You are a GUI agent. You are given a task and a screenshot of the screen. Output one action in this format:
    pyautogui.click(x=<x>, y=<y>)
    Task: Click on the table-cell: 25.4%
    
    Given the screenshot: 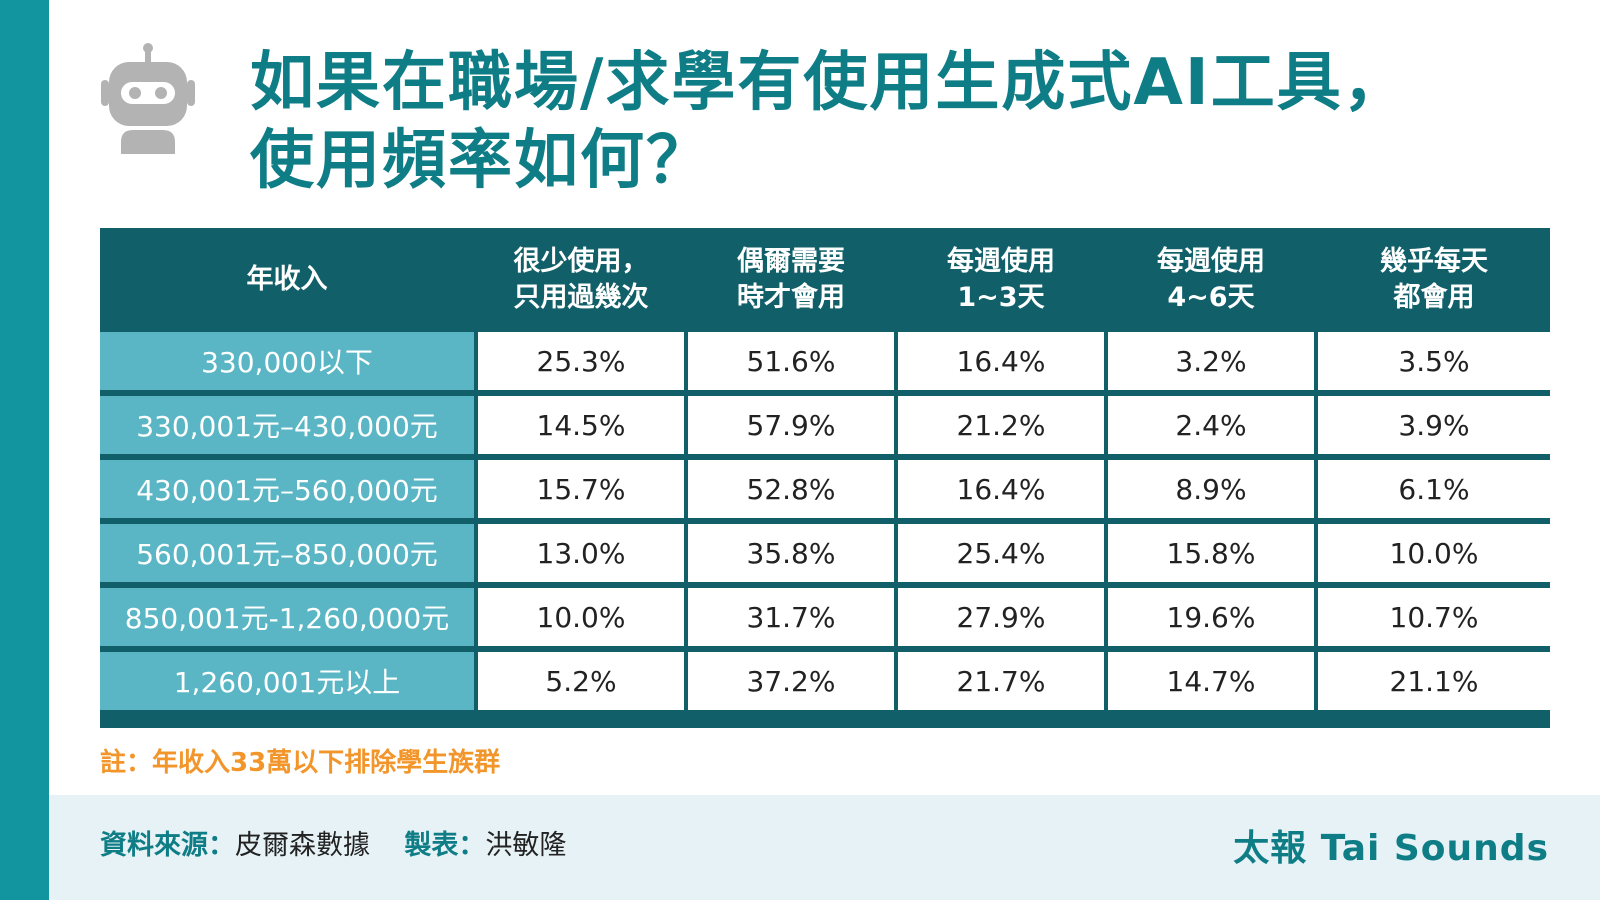 What is the action you would take?
    pyautogui.click(x=1001, y=553)
    